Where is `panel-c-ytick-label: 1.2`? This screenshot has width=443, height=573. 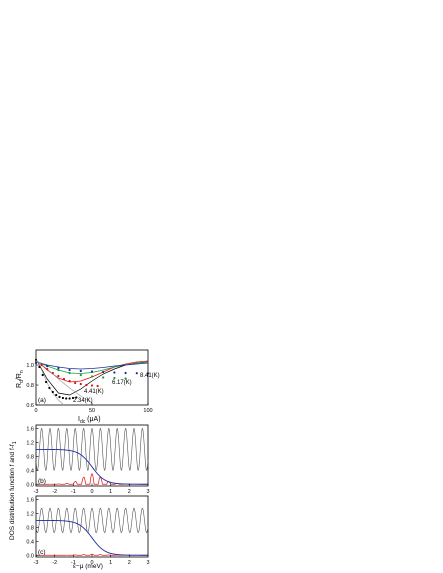
panel-c-ytick-label: 1.2 is located at coordinates (30, 514).